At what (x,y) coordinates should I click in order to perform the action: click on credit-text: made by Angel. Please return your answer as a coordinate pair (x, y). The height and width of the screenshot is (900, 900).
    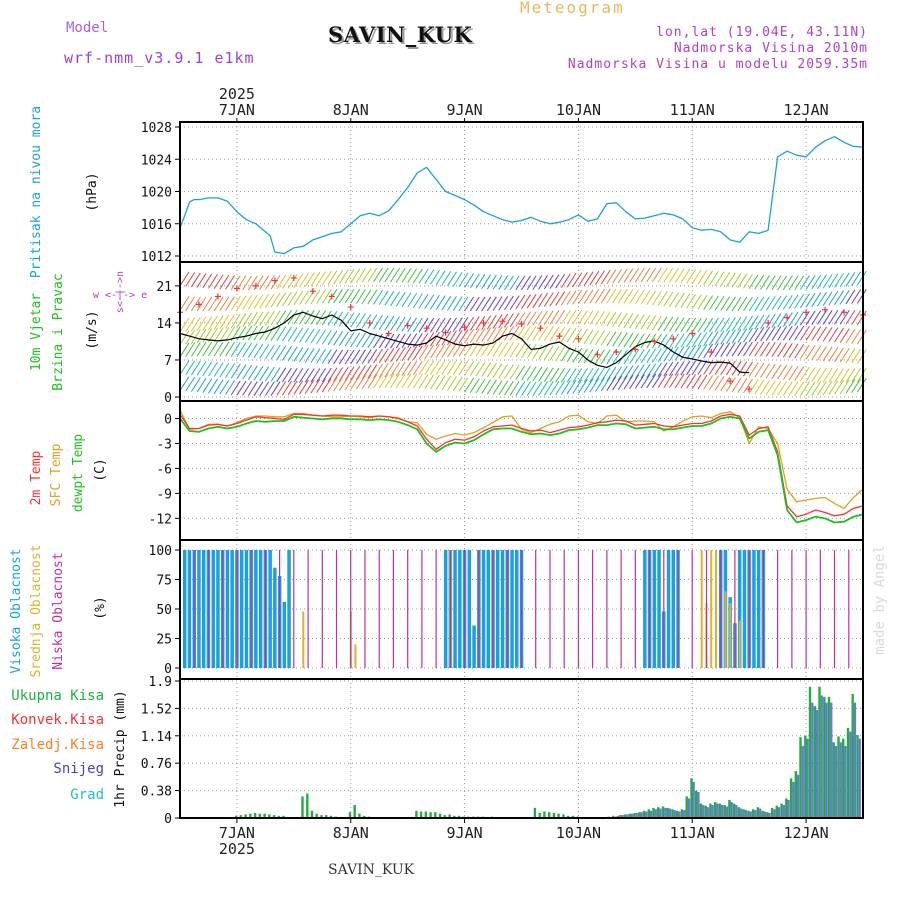
    Looking at the image, I should click on (880, 600).